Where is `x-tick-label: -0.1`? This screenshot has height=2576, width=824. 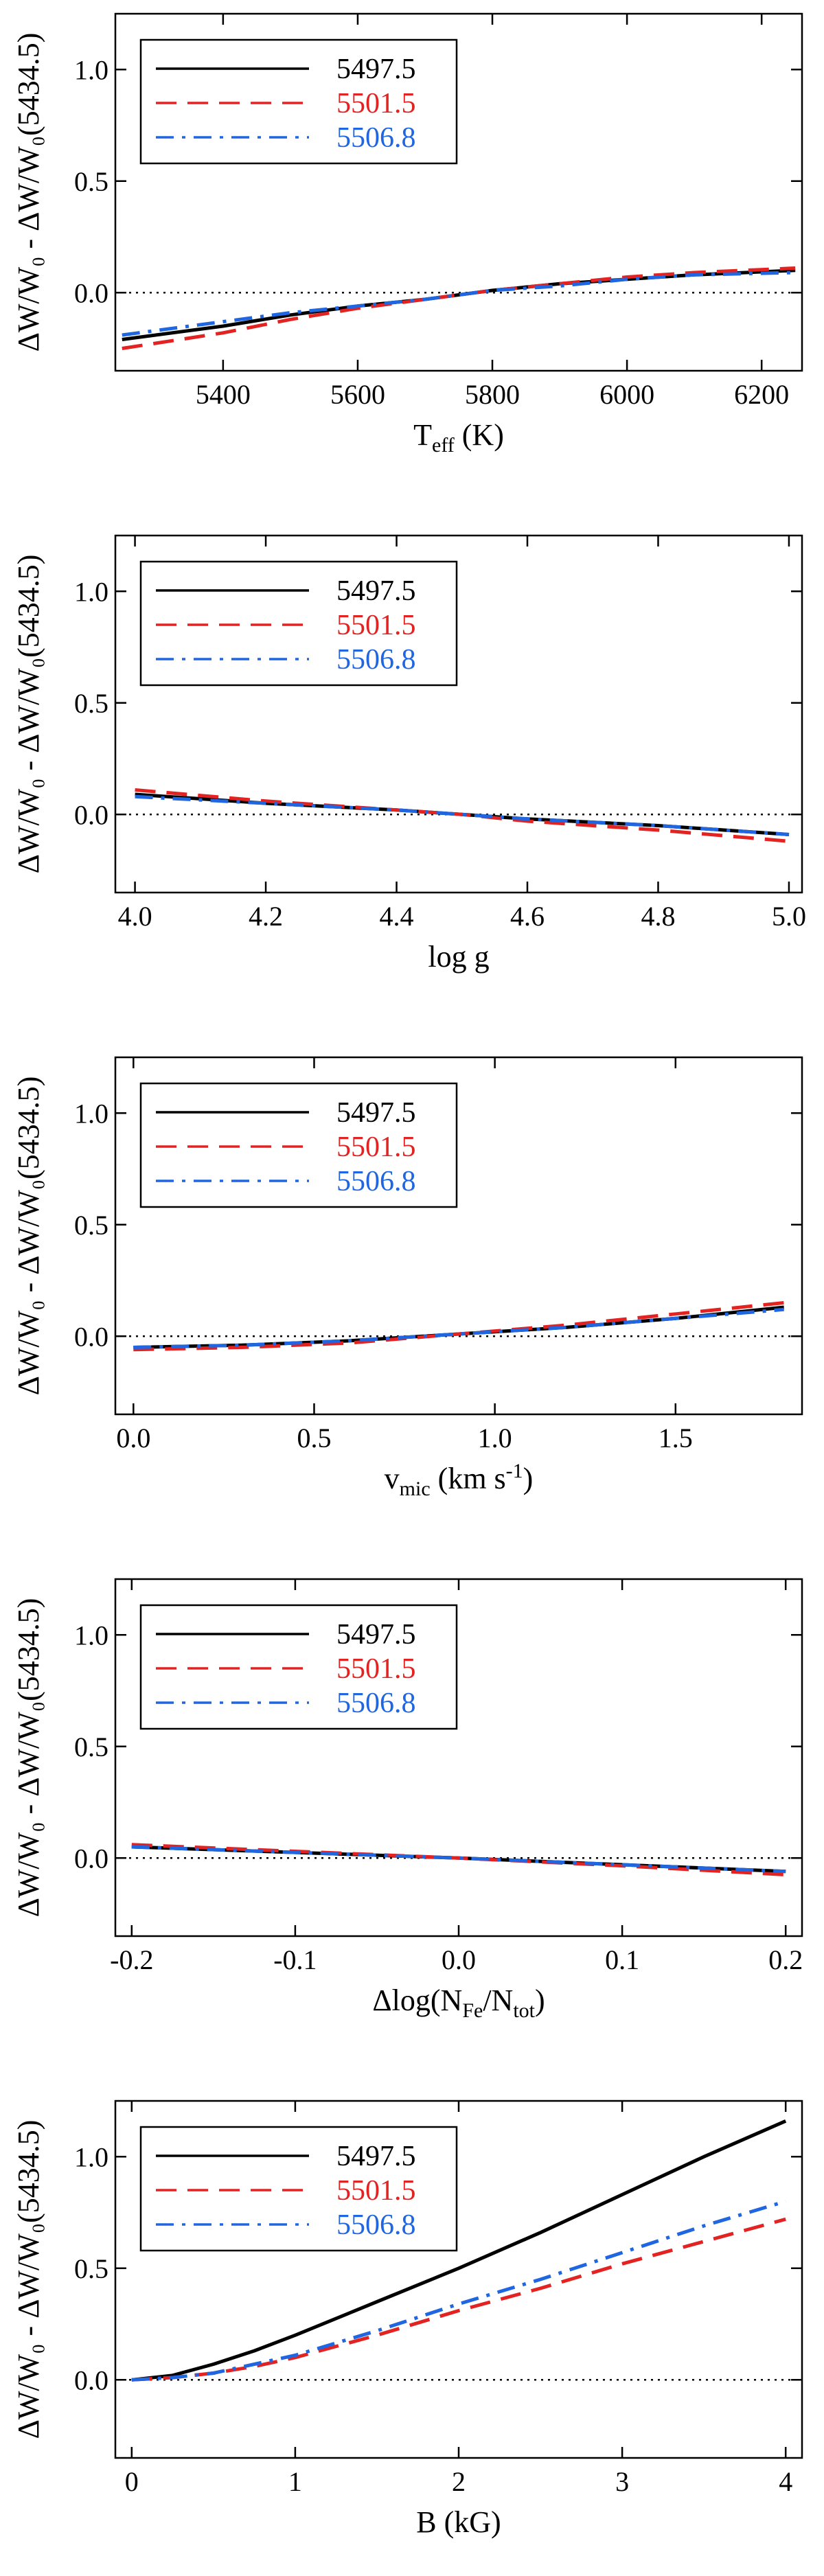 x-tick-label: -0.1 is located at coordinates (295, 1959).